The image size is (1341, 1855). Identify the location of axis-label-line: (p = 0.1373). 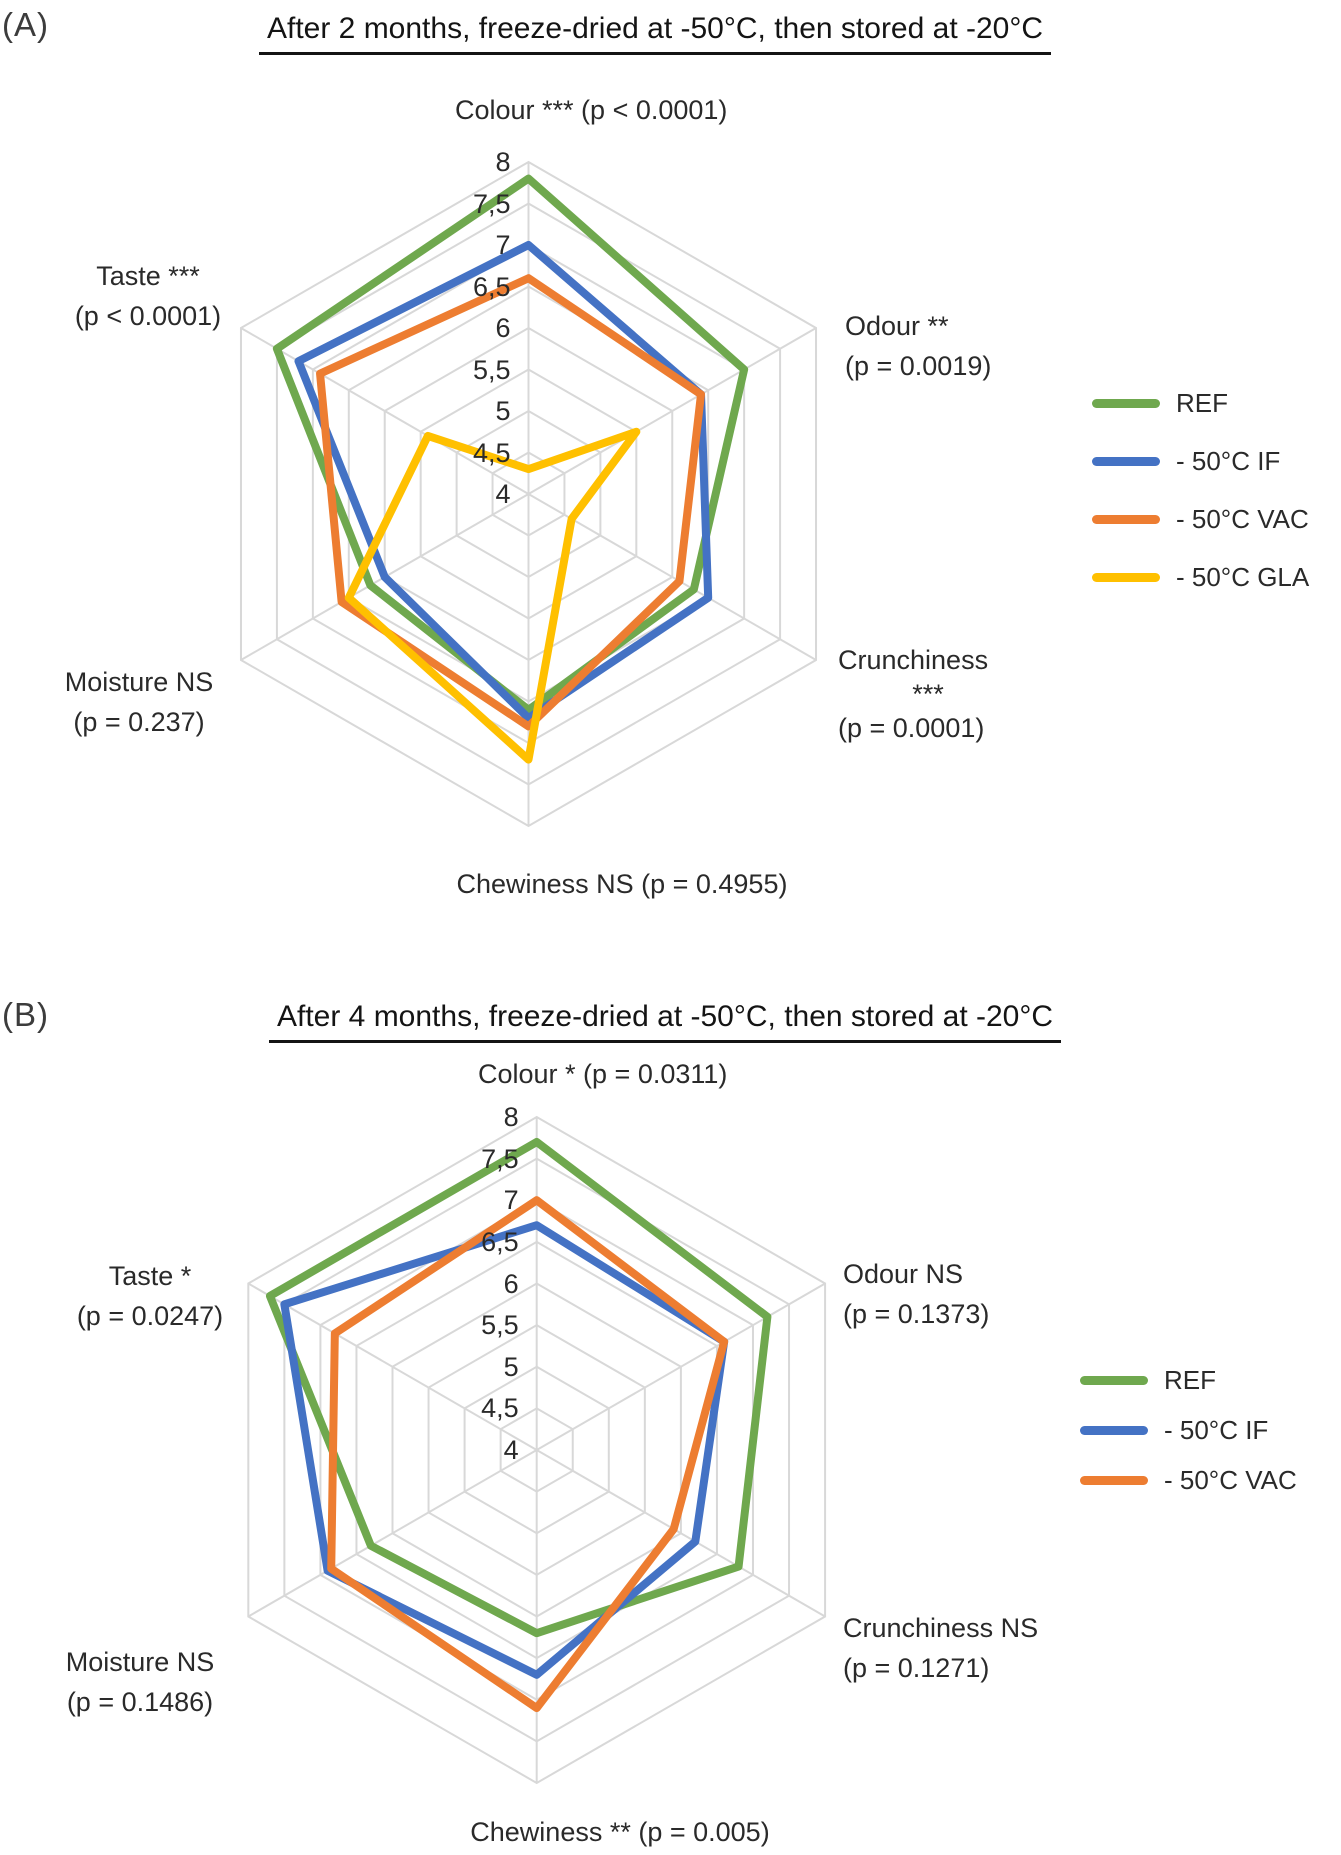
(916, 1314).